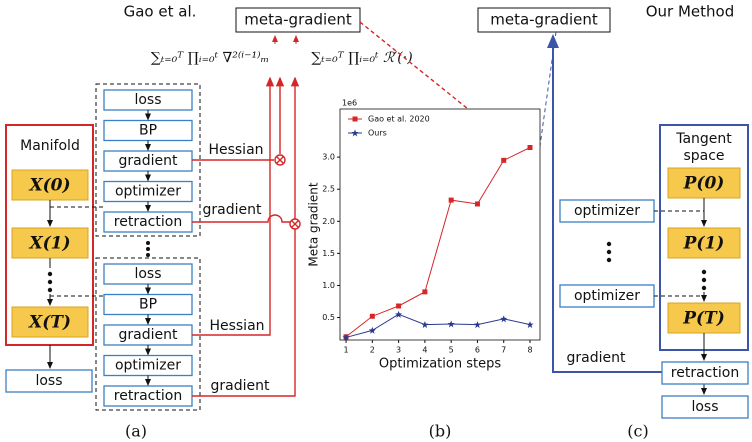  Describe the element at coordinates (399, 119) in the screenshot. I see `legend-label: Gao et al. 2020` at that location.